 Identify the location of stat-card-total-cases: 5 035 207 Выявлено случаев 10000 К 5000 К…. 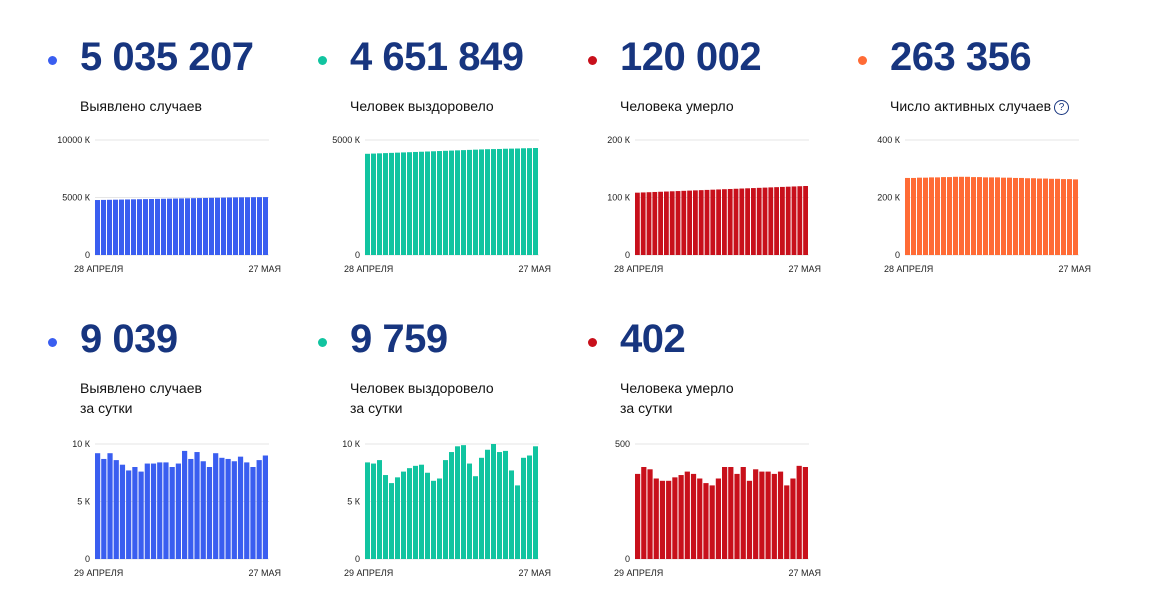
(183, 169).